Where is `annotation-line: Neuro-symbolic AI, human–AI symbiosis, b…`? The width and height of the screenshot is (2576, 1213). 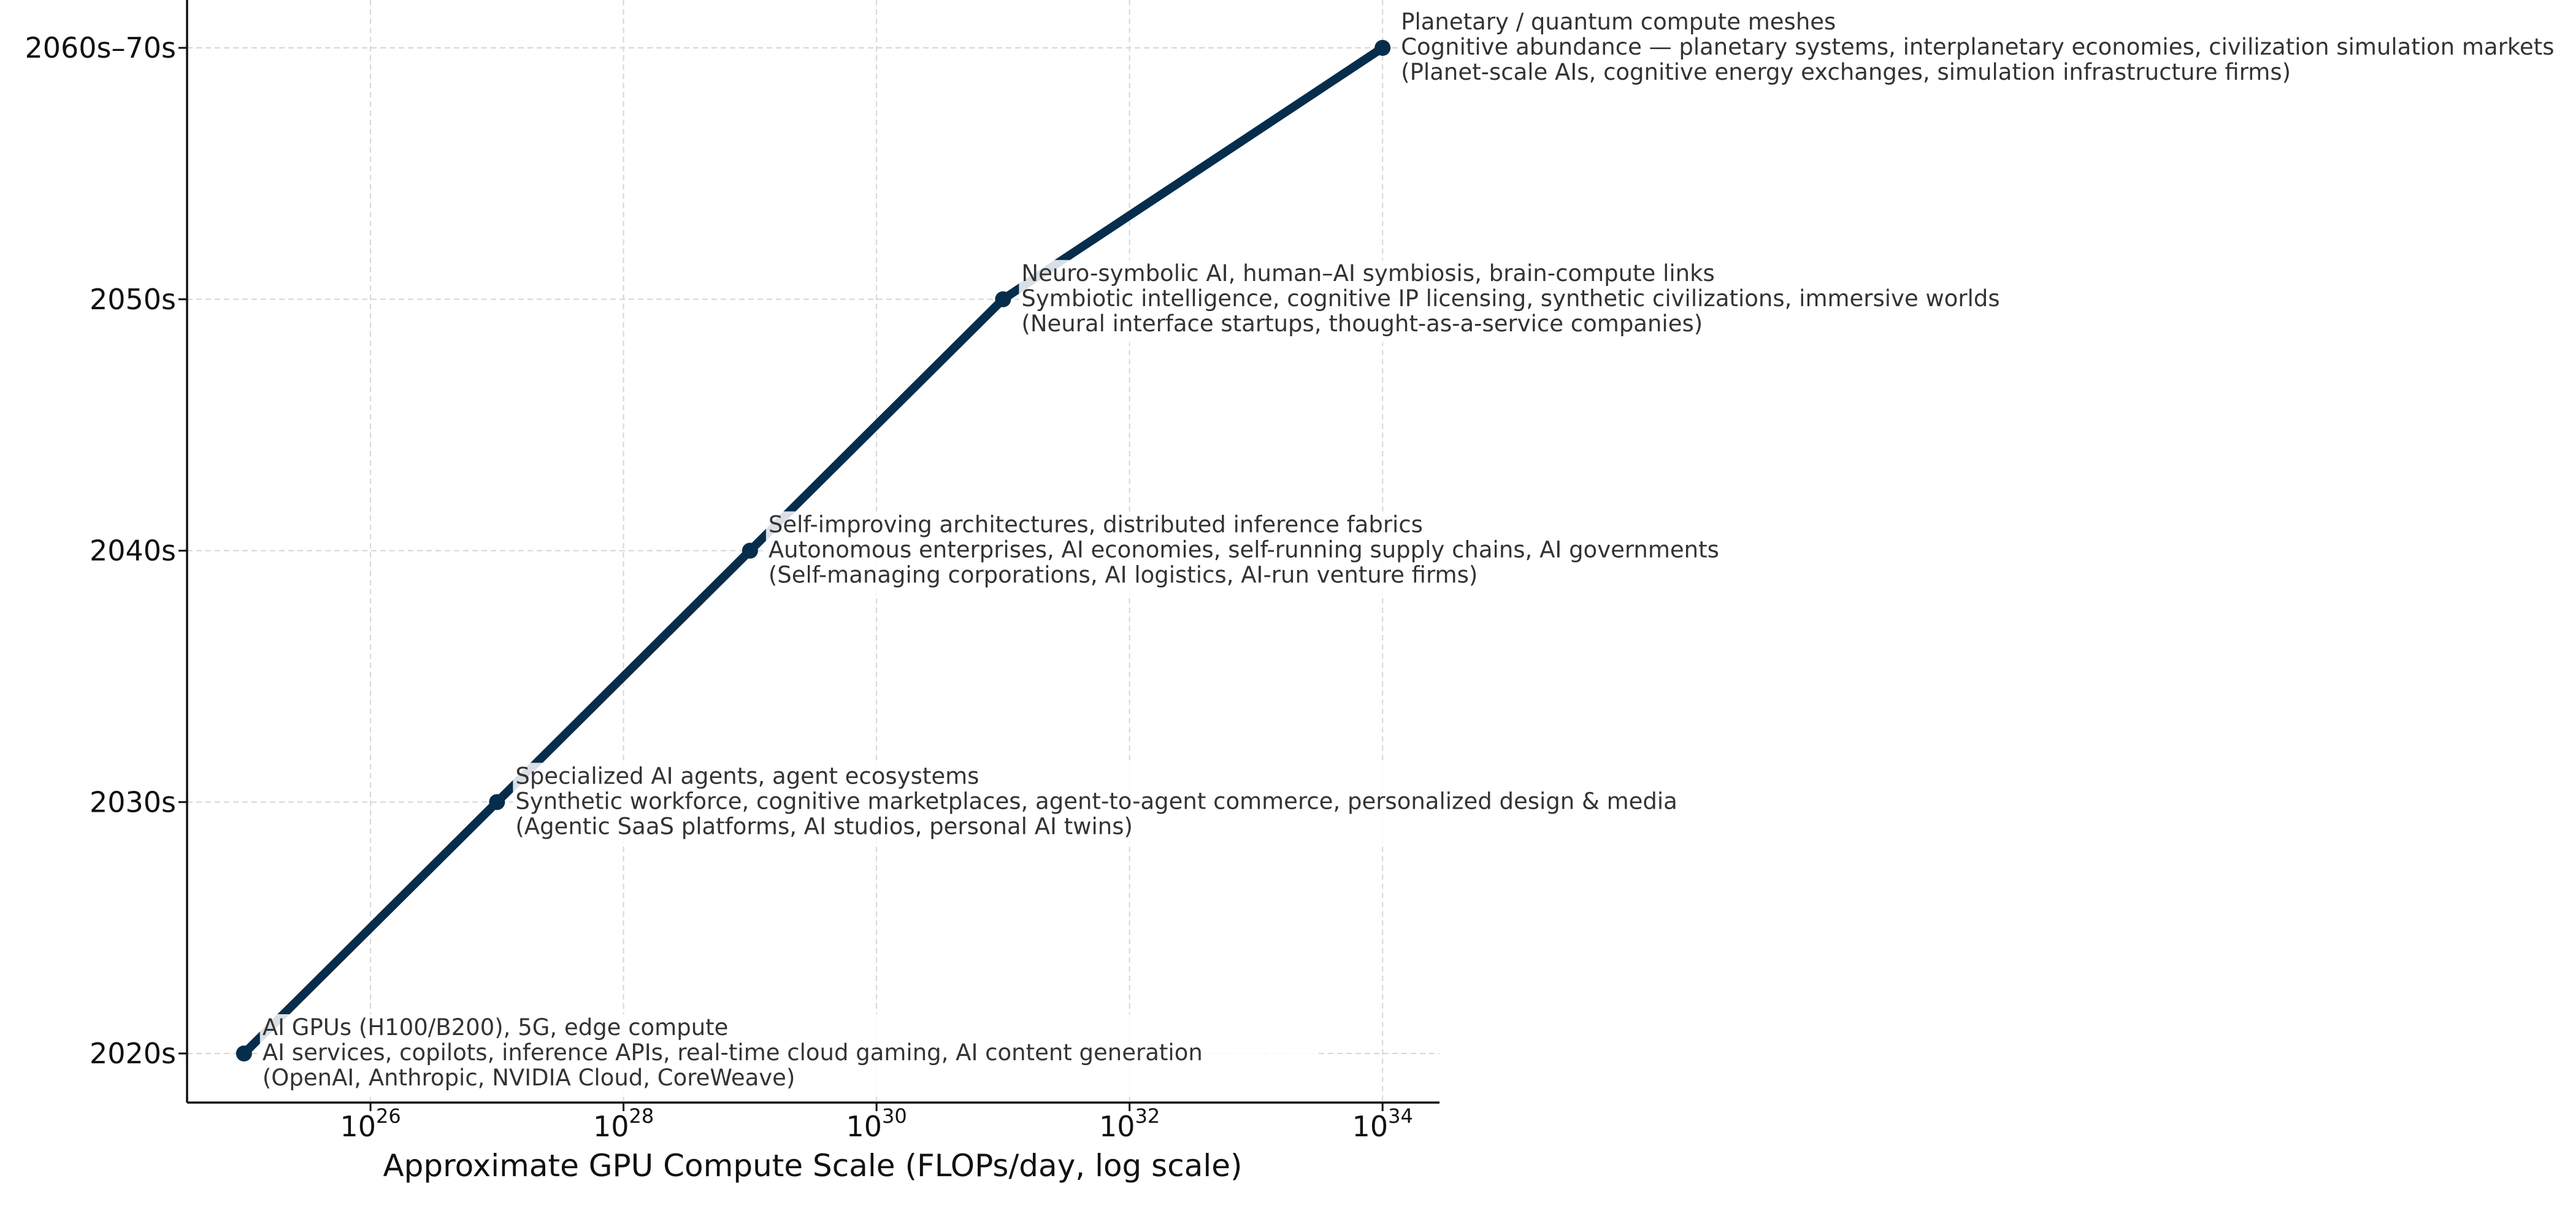
annotation-line: Neuro-symbolic AI, human–AI symbiosis, b… is located at coordinates (1367, 273).